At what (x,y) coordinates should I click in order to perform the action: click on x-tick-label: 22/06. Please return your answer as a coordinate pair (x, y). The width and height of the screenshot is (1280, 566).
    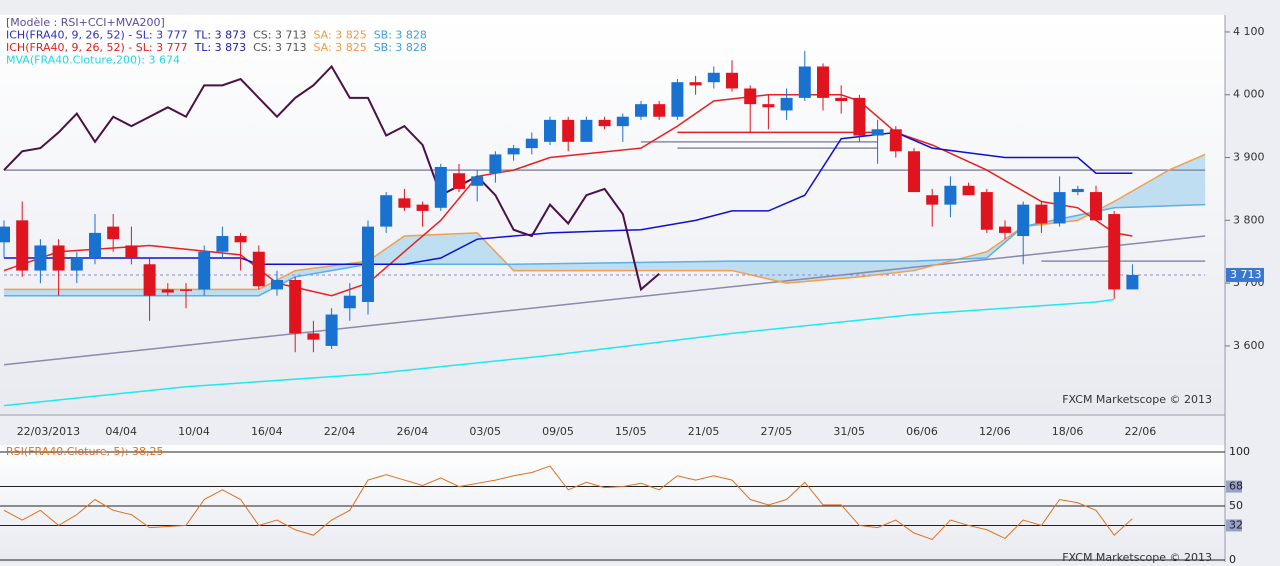
    Looking at the image, I should click on (1141, 431).